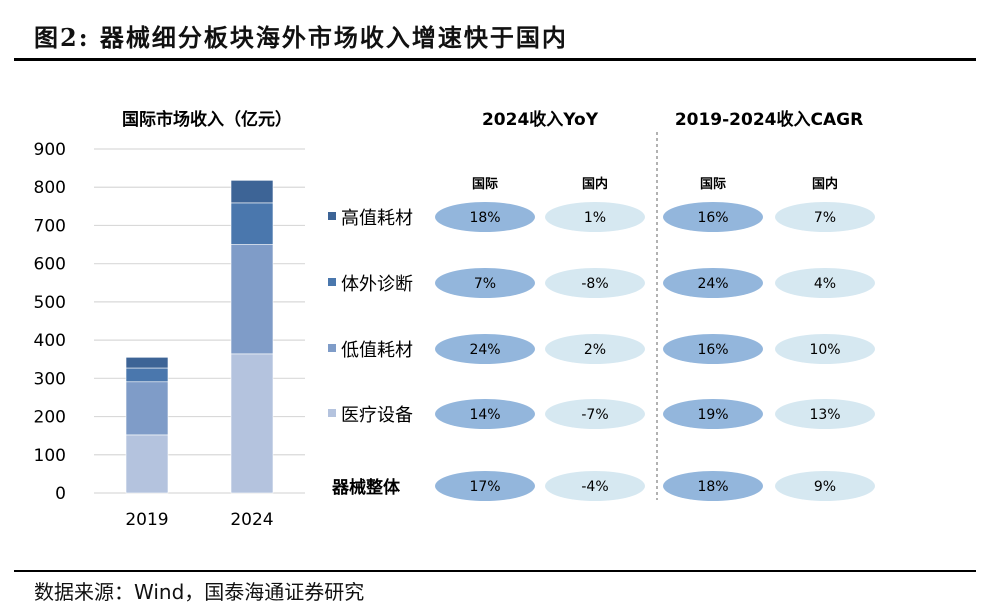 The height and width of the screenshot is (607, 987). I want to click on value-label: 2%, so click(595, 350).